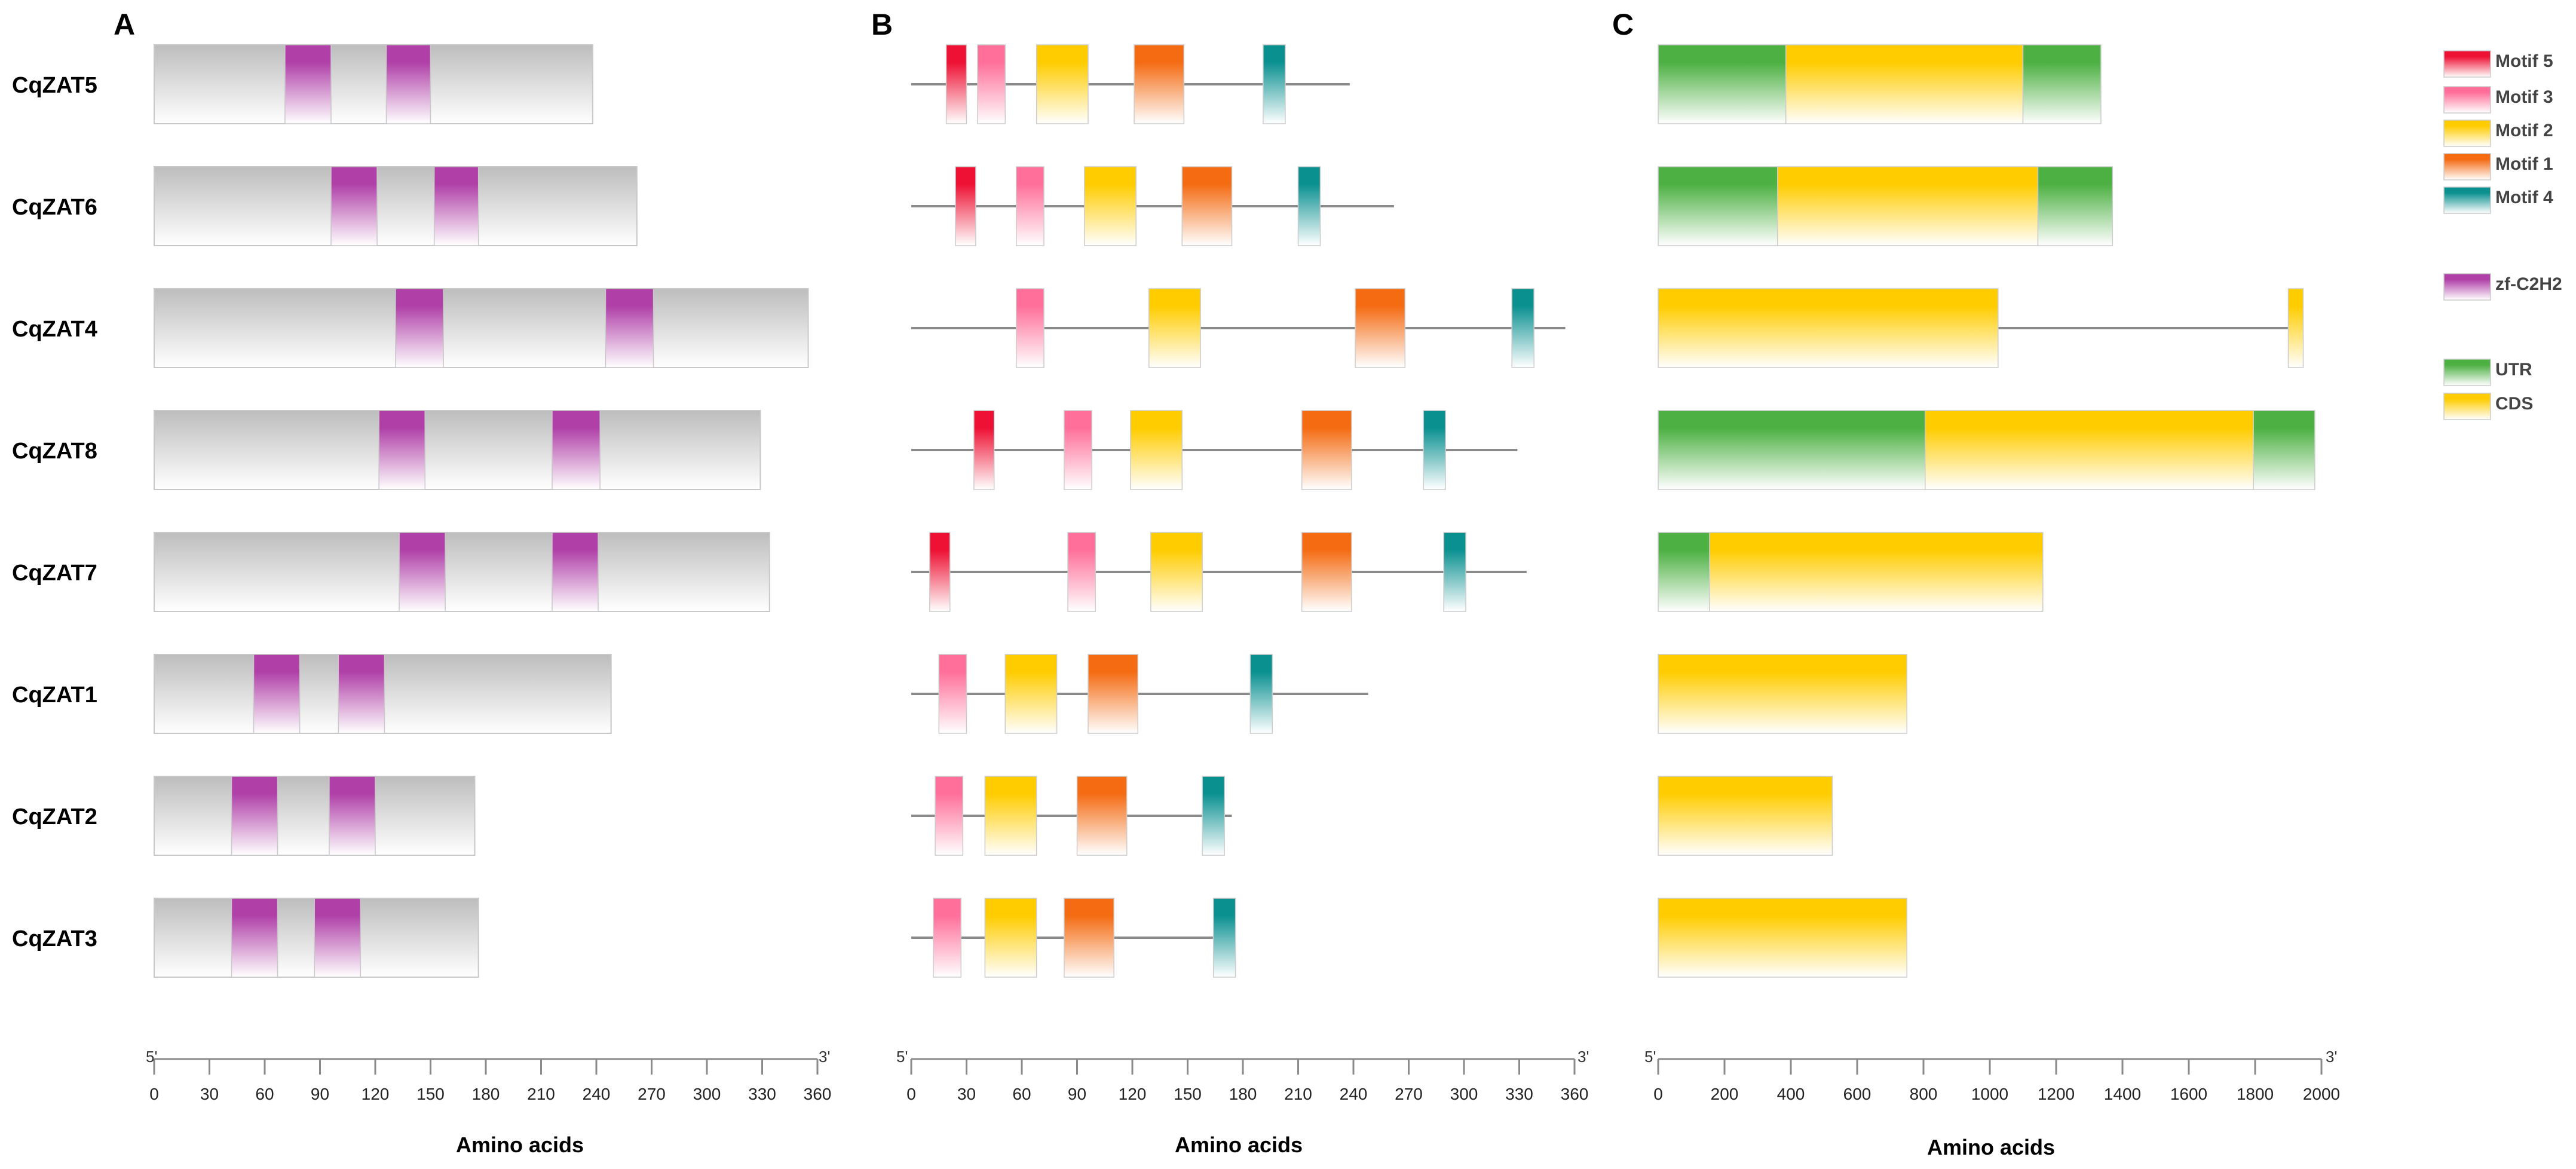 This screenshot has height=1169, width=2576. I want to click on axis-tick-label-a: 210, so click(541, 1094).